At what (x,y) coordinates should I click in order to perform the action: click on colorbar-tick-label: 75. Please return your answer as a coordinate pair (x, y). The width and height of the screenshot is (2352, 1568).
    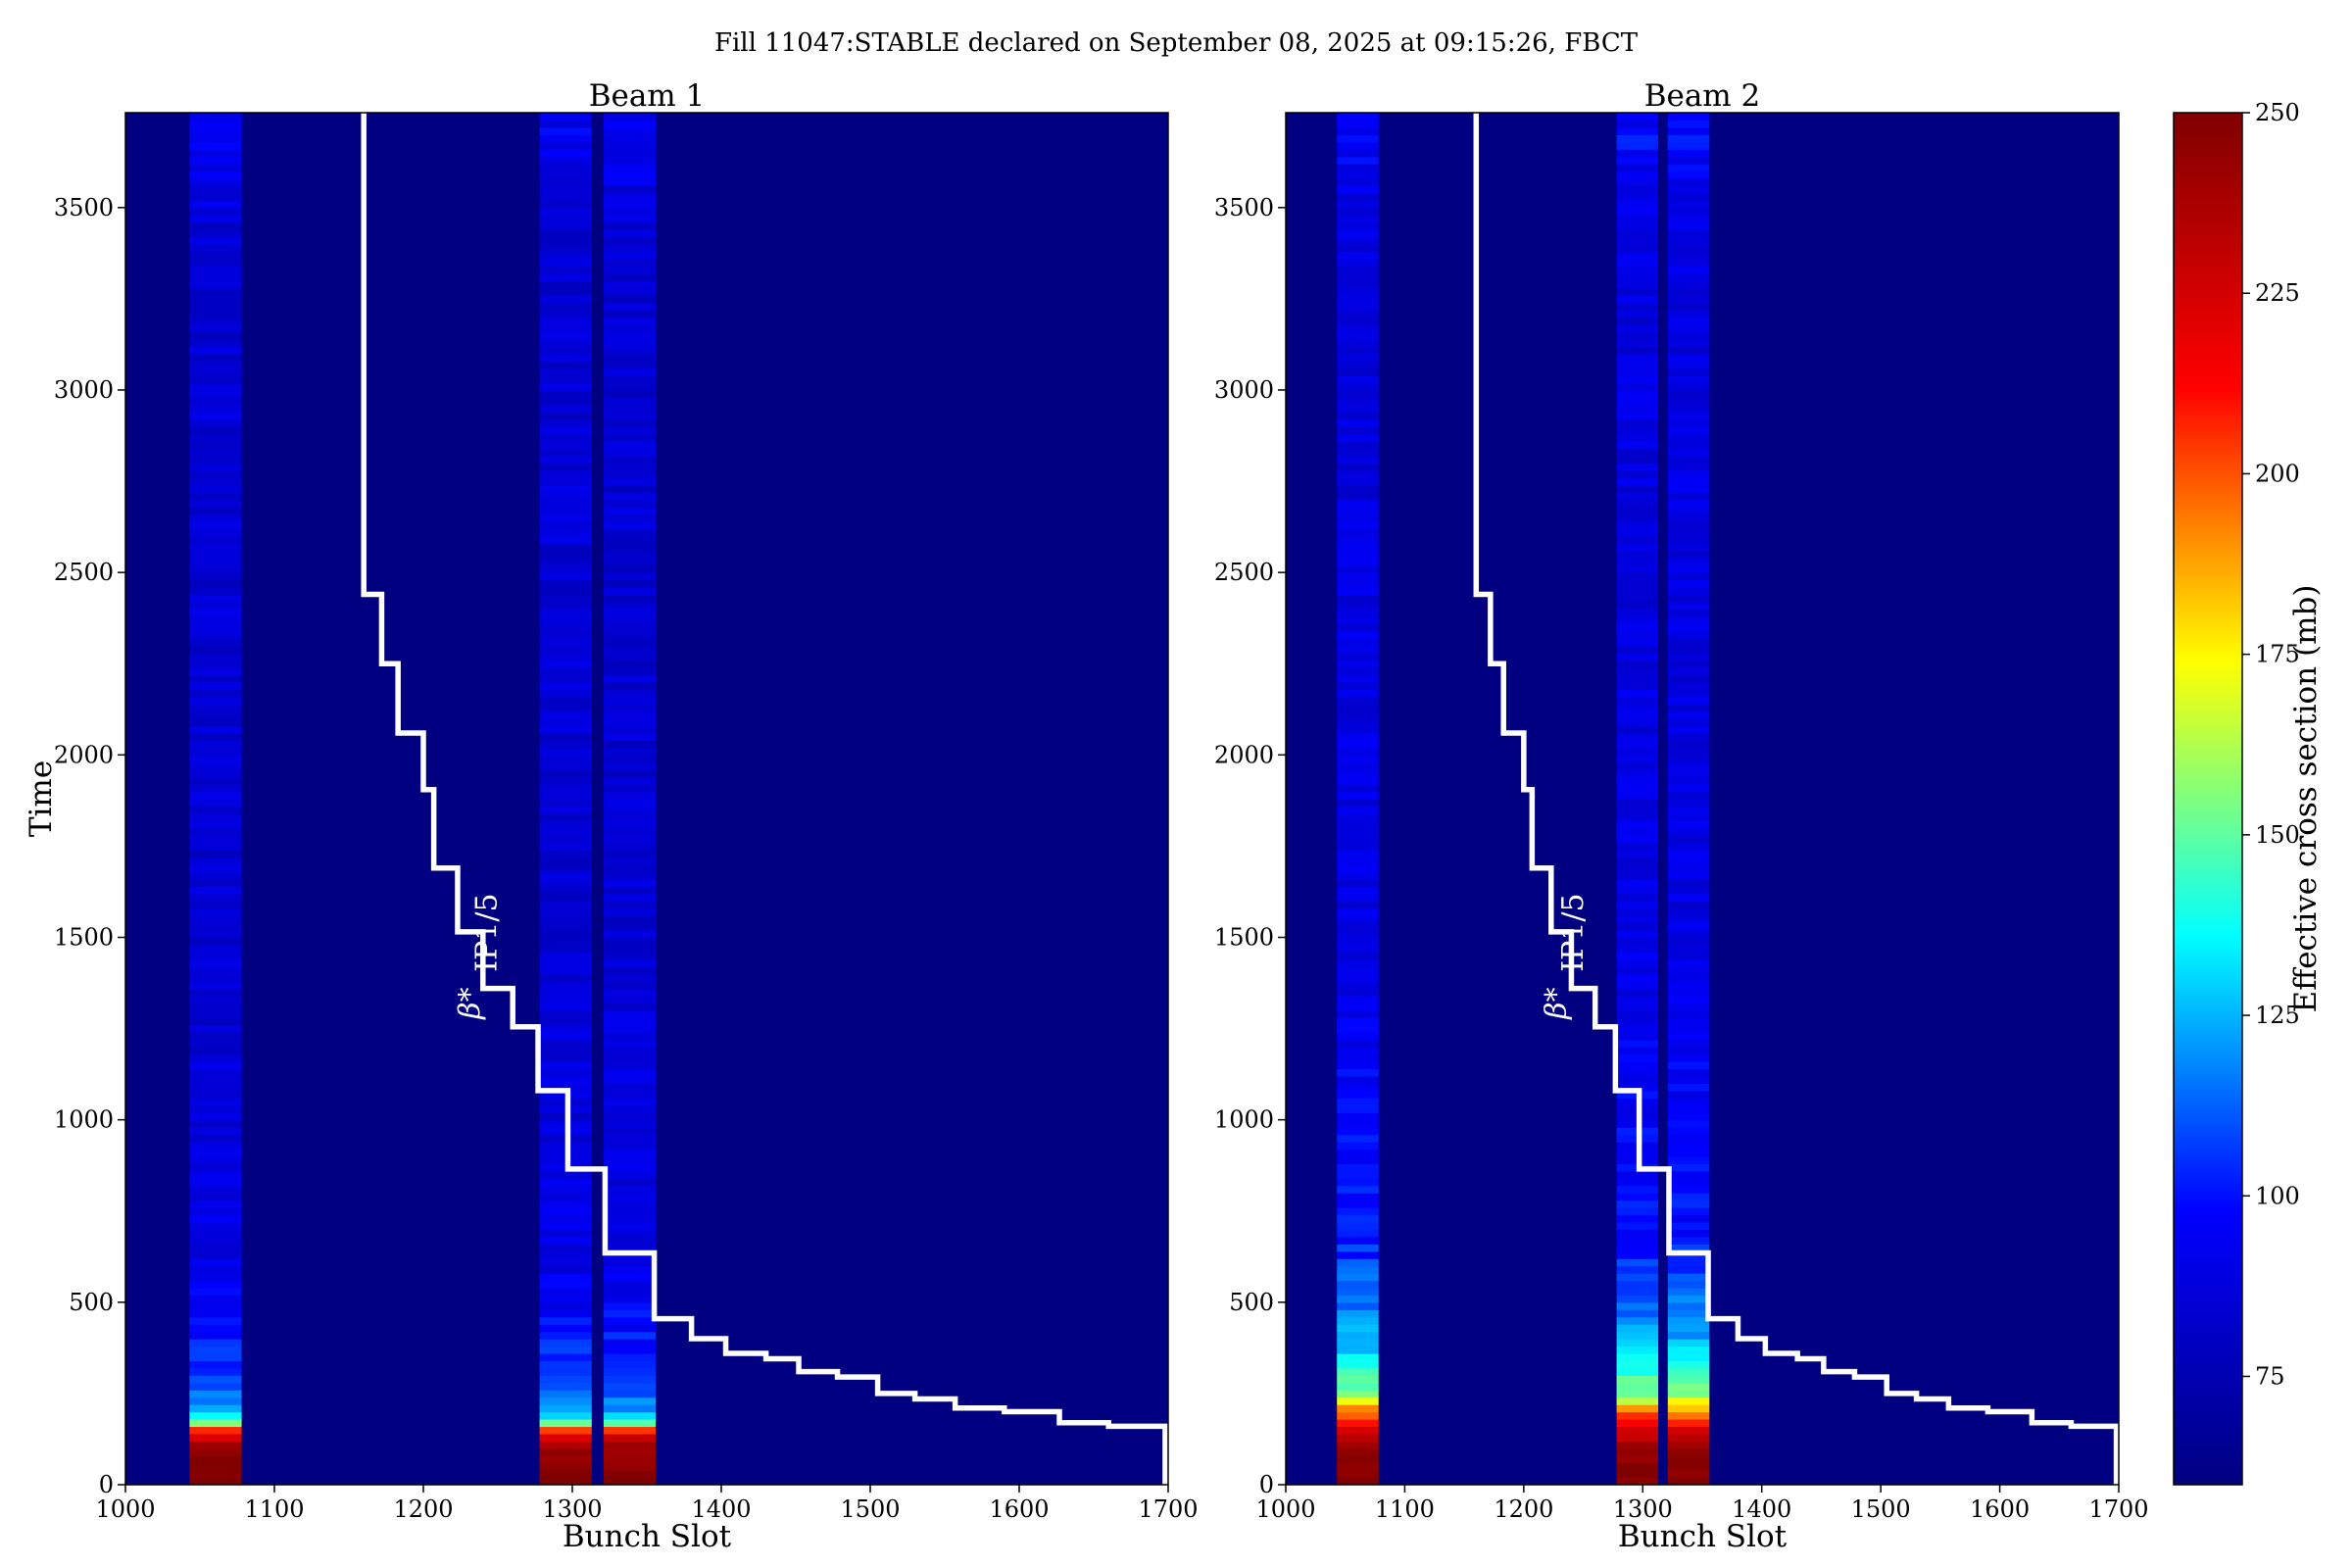
    Looking at the image, I should click on (2270, 1376).